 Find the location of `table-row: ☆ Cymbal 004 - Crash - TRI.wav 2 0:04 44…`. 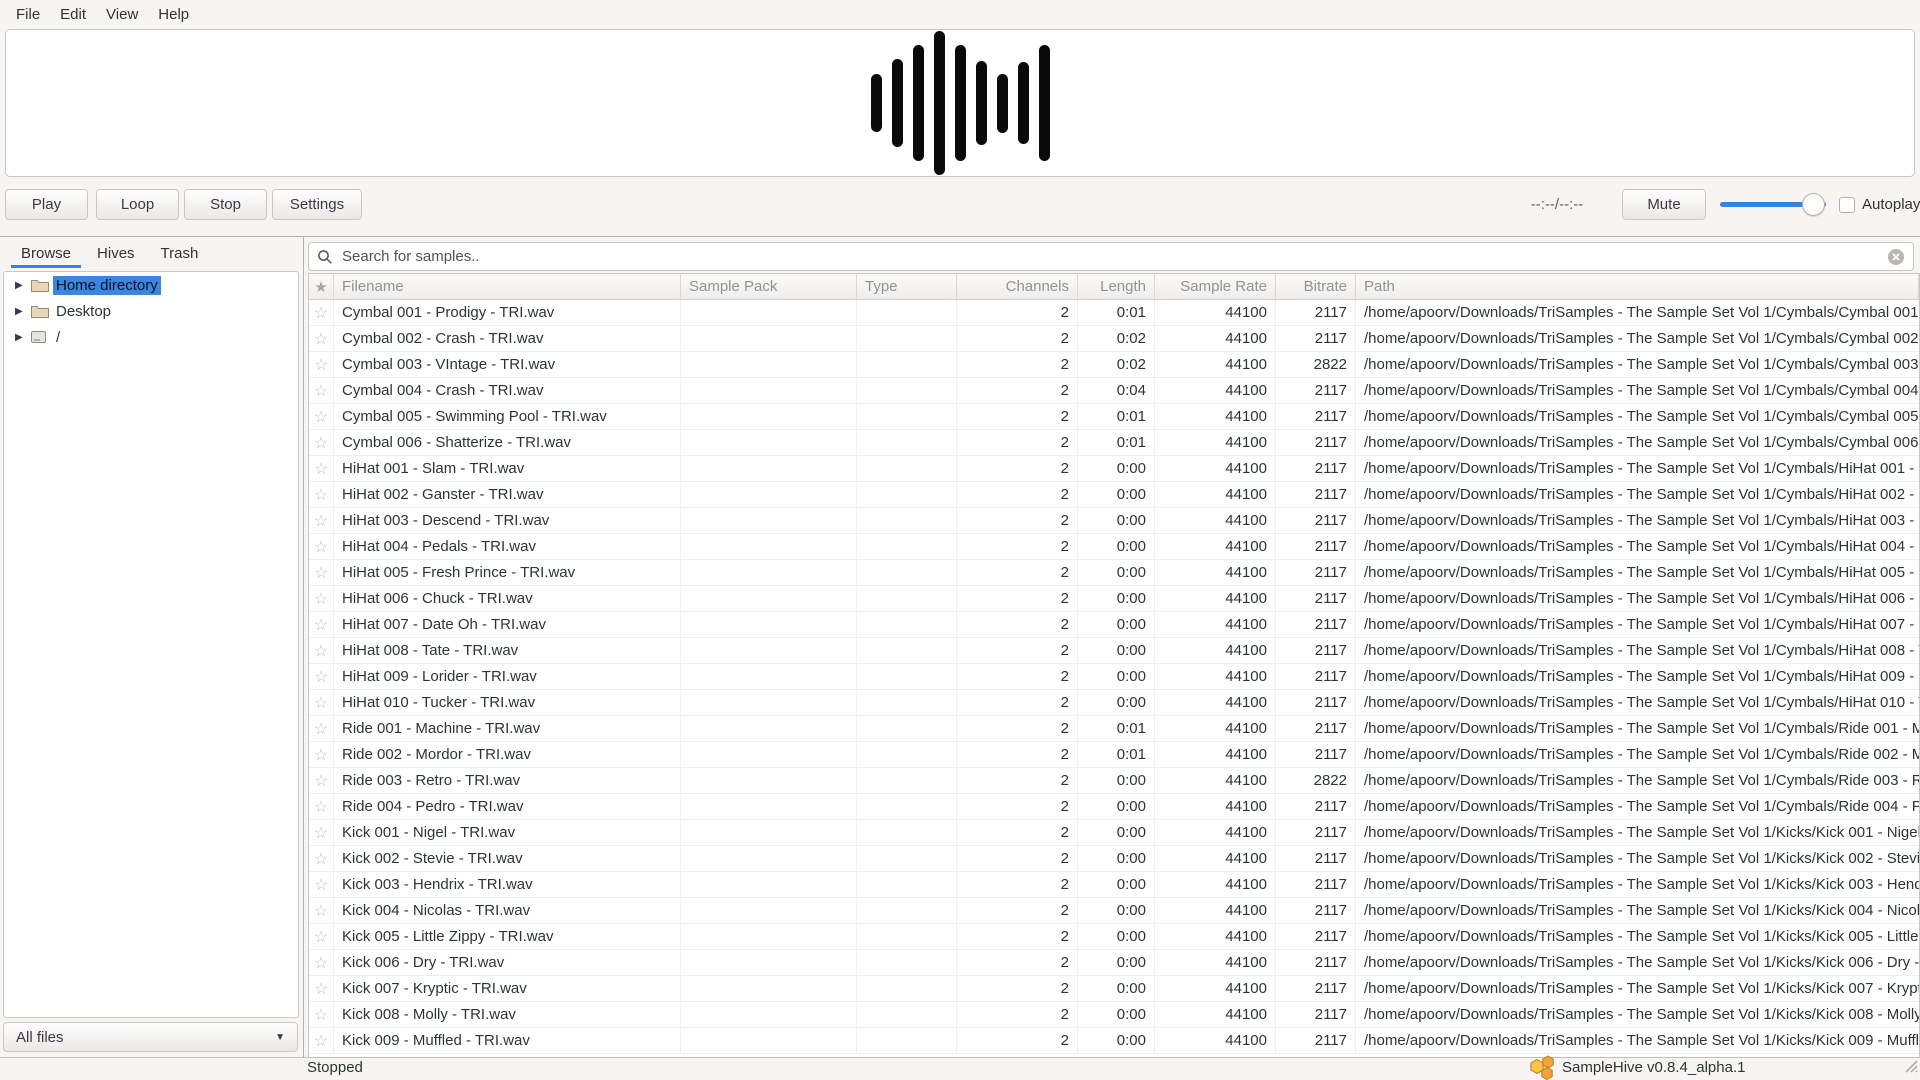

table-row: ☆ Cymbal 004 - Crash - TRI.wav 2 0:04 44… is located at coordinates (1114, 391).